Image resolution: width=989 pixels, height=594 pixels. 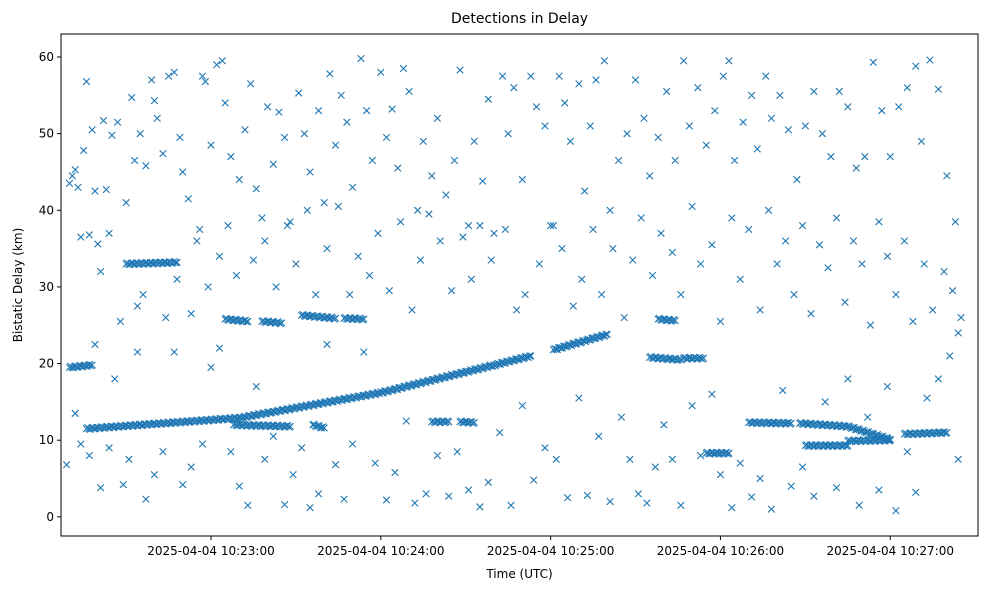 I want to click on y-tick-label: 0, so click(x=50, y=517).